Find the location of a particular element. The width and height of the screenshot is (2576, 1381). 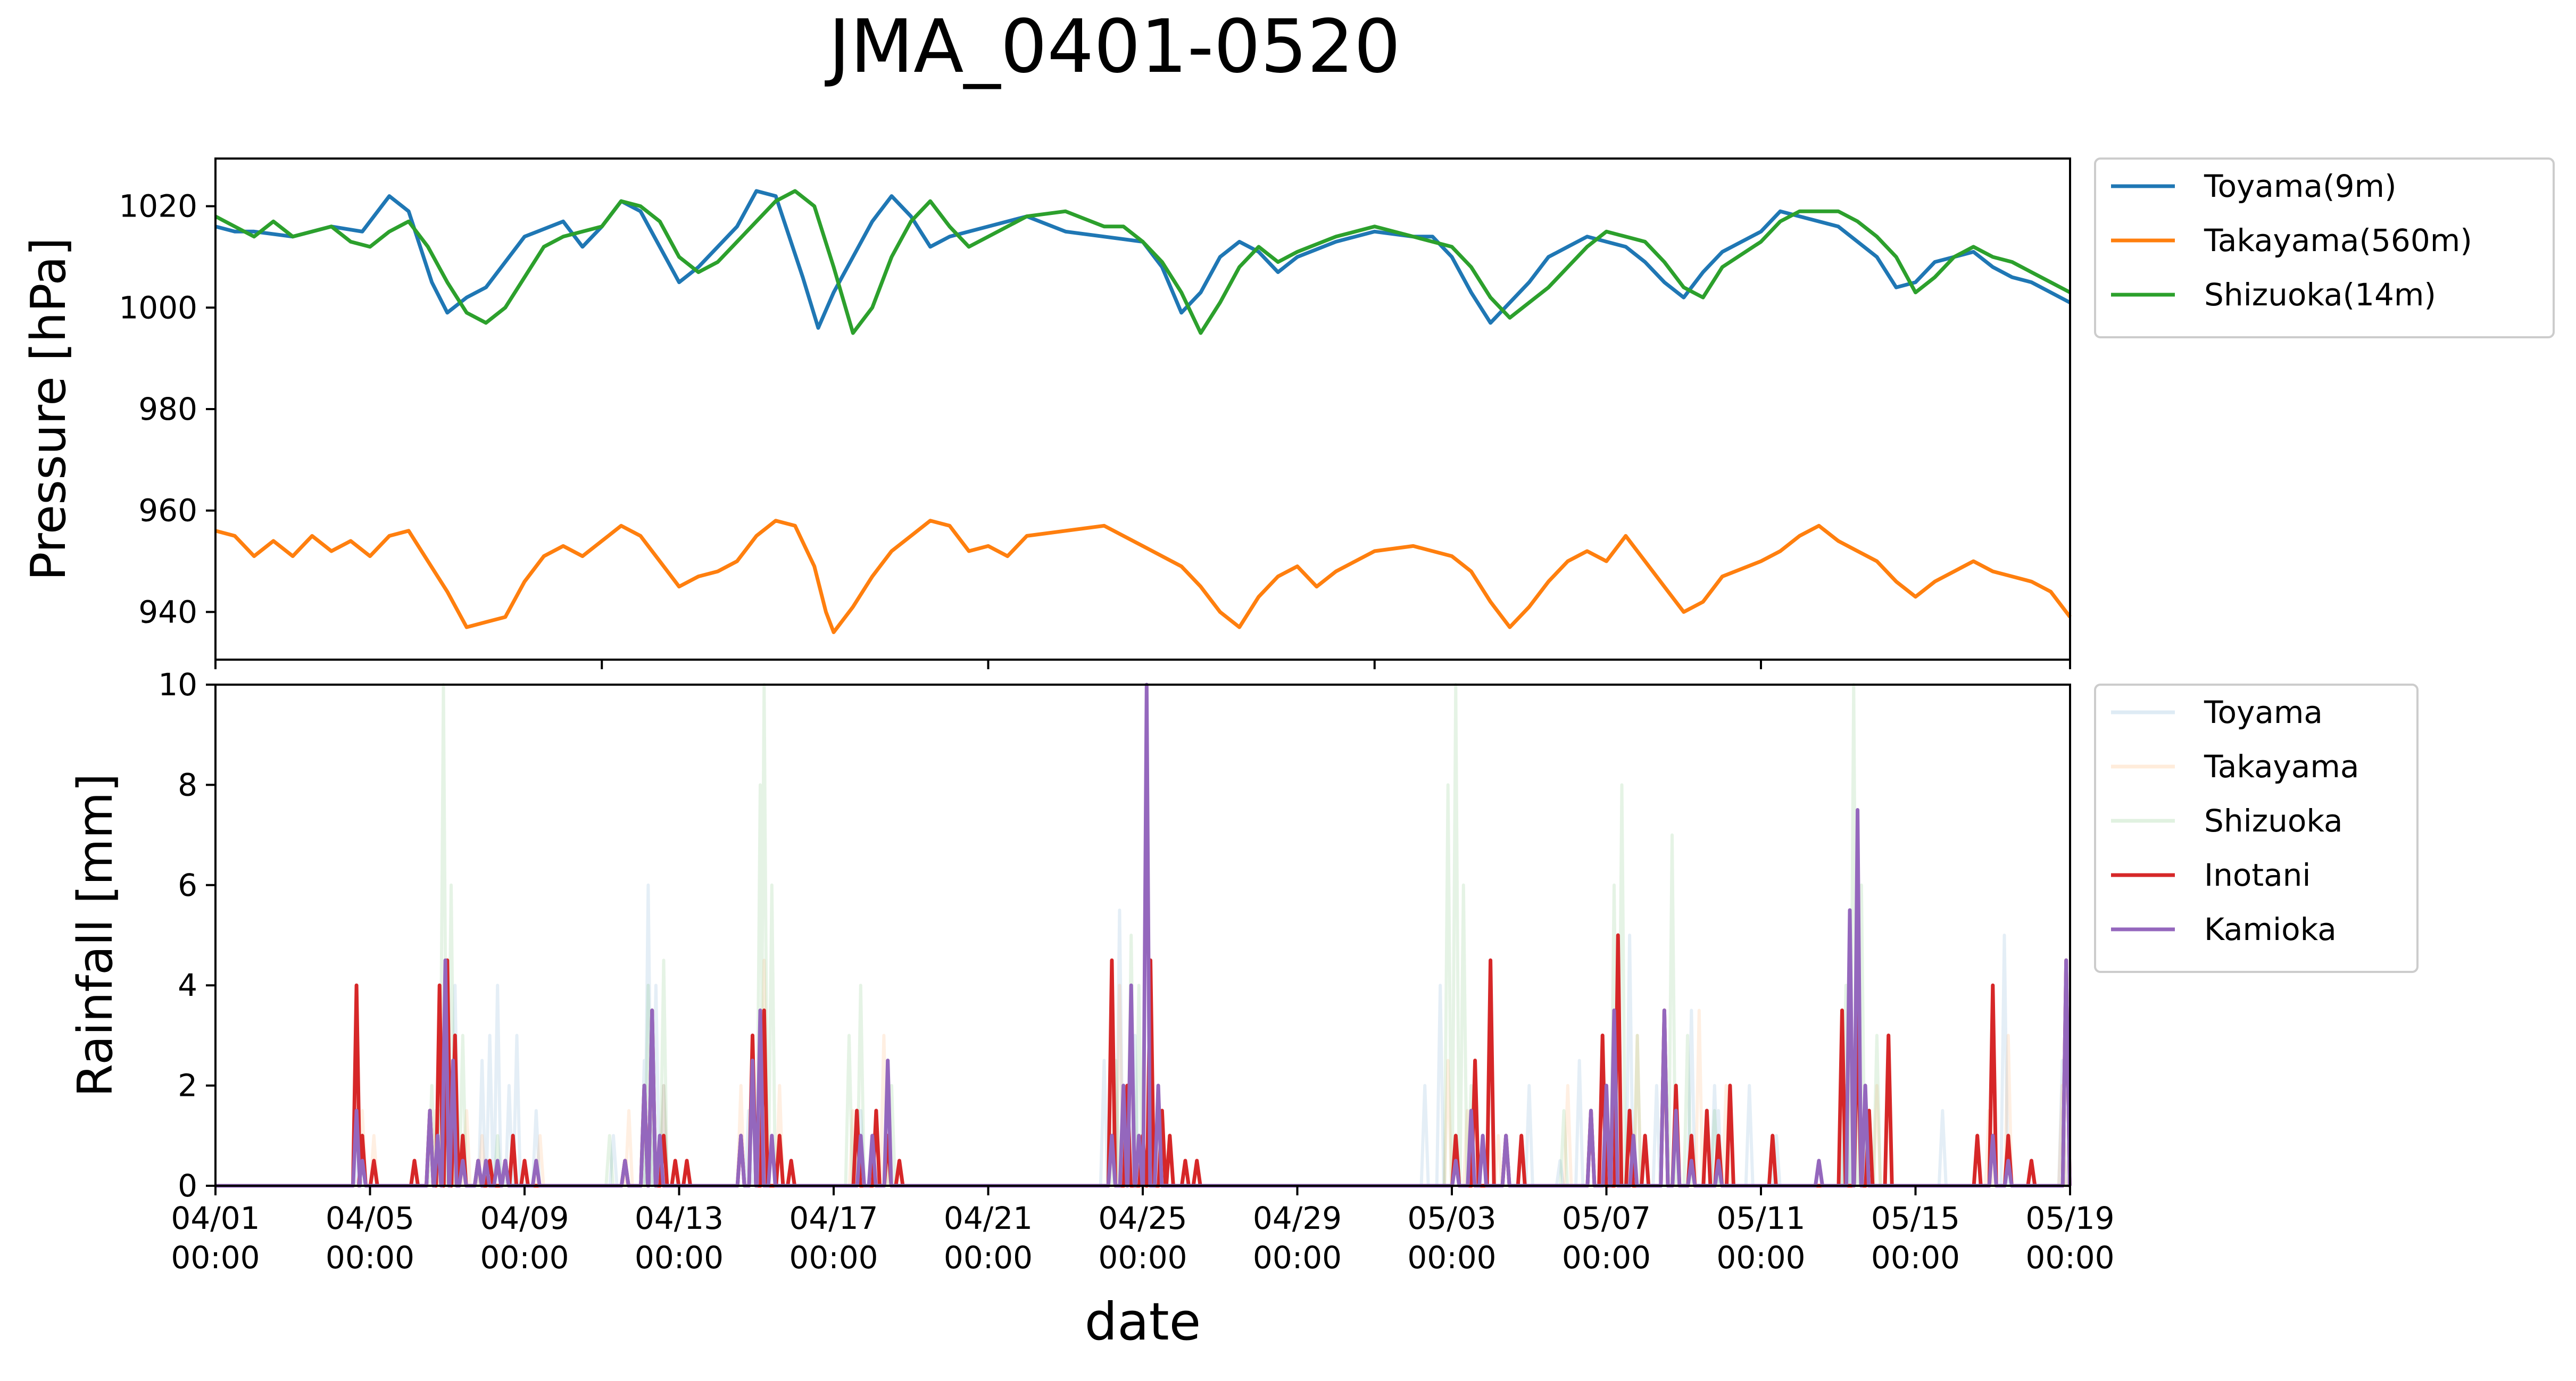

x-tick-label: 04/29 00:00 is located at coordinates (1297, 1238).